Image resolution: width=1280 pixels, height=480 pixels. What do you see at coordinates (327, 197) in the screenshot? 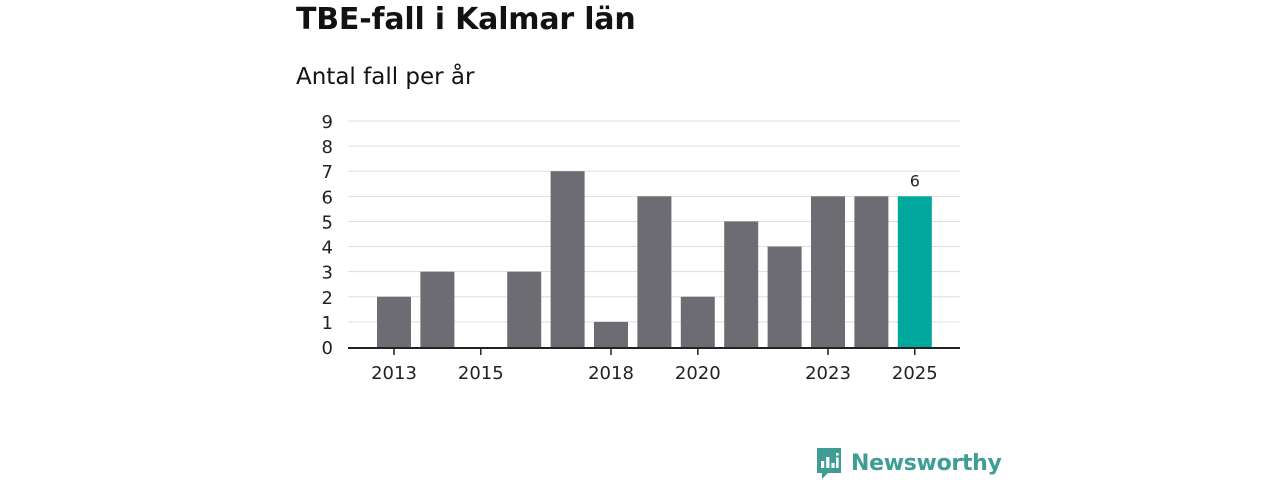
I see `y-tick-label: 6` at bounding box center [327, 197].